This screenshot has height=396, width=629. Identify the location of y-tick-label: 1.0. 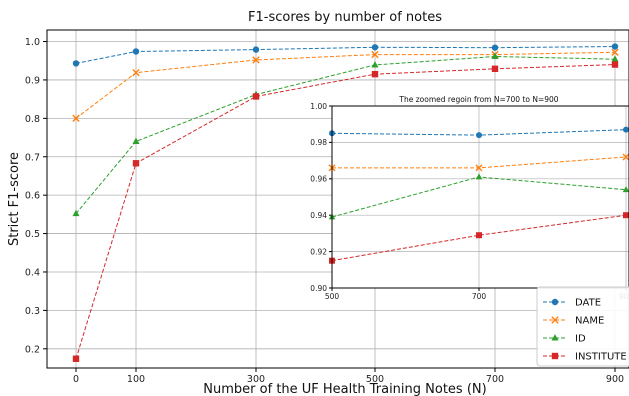
(32, 42).